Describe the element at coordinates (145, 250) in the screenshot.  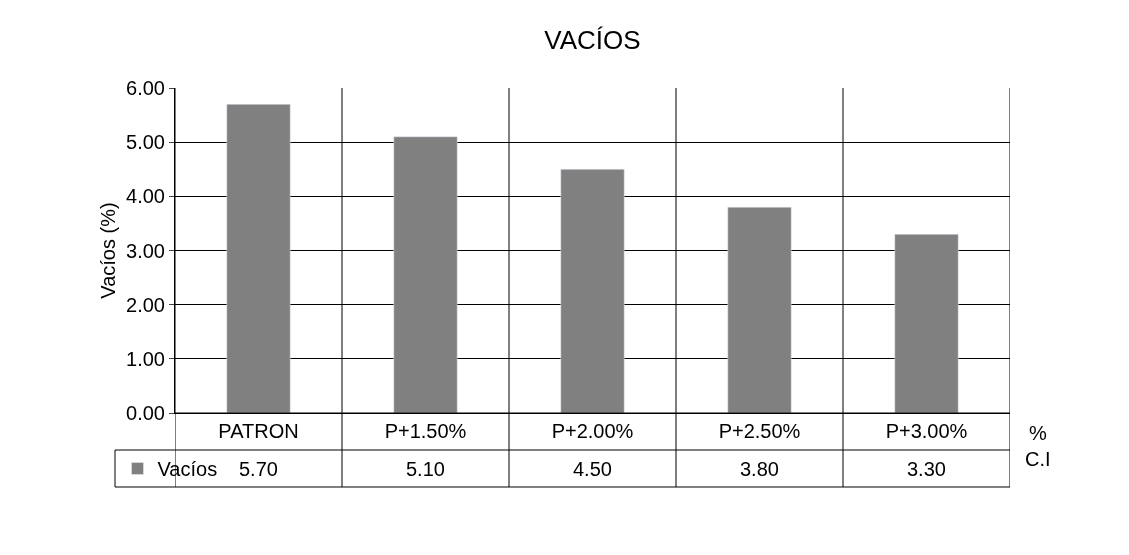
I see `y-tick-label: 3.00` at that location.